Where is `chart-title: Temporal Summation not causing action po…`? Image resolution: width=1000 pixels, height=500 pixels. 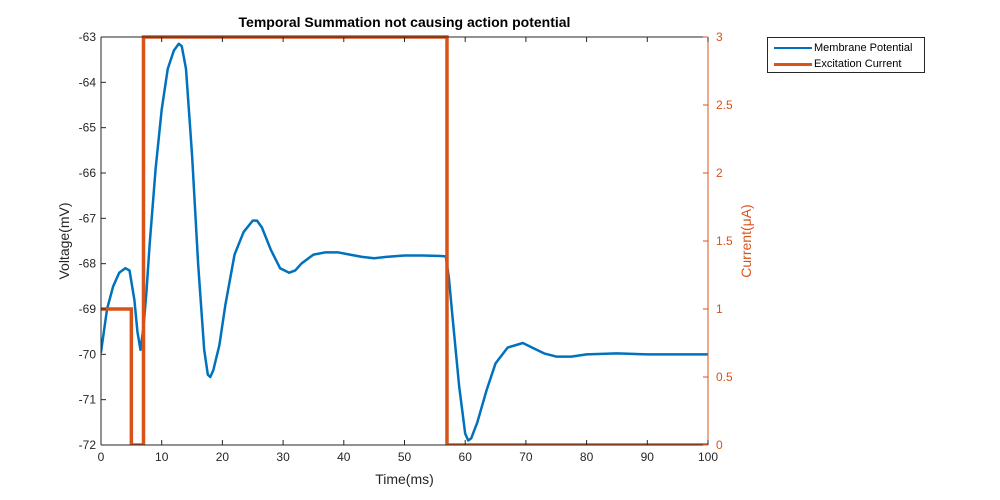
chart-title: Temporal Summation not causing action po… is located at coordinates (405, 22).